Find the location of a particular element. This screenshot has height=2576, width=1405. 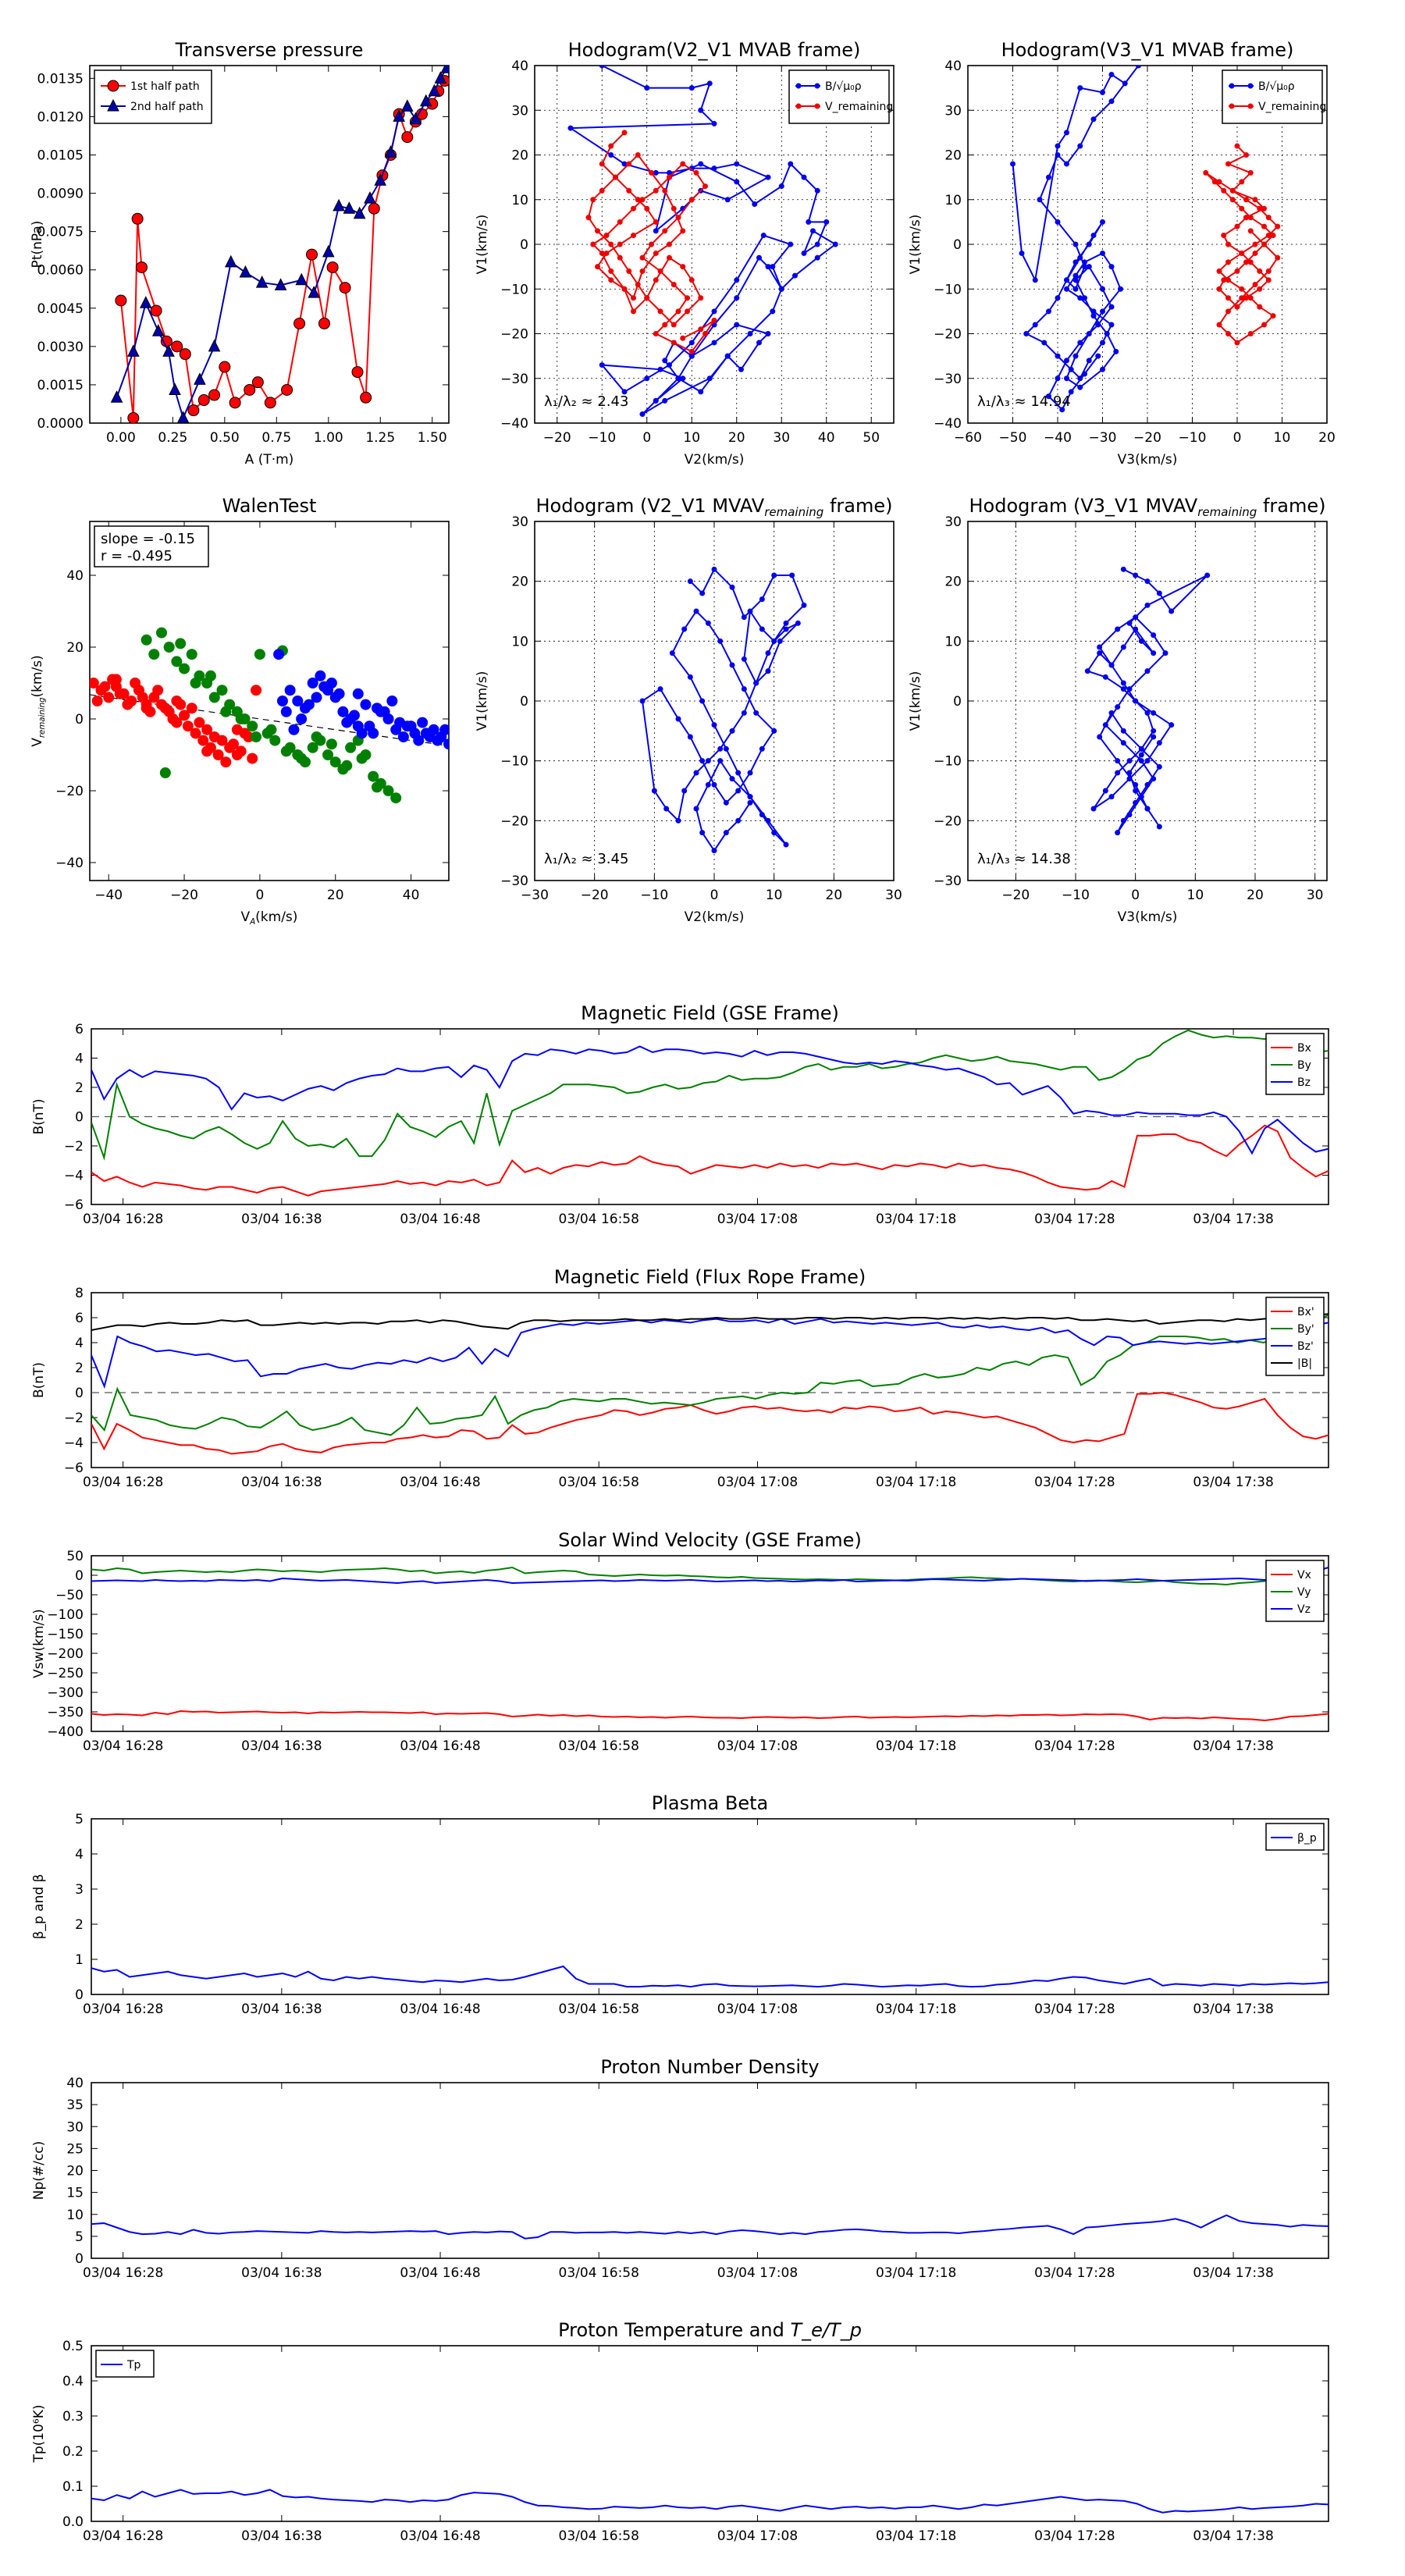

x-tick-label: 40 is located at coordinates (411, 895).